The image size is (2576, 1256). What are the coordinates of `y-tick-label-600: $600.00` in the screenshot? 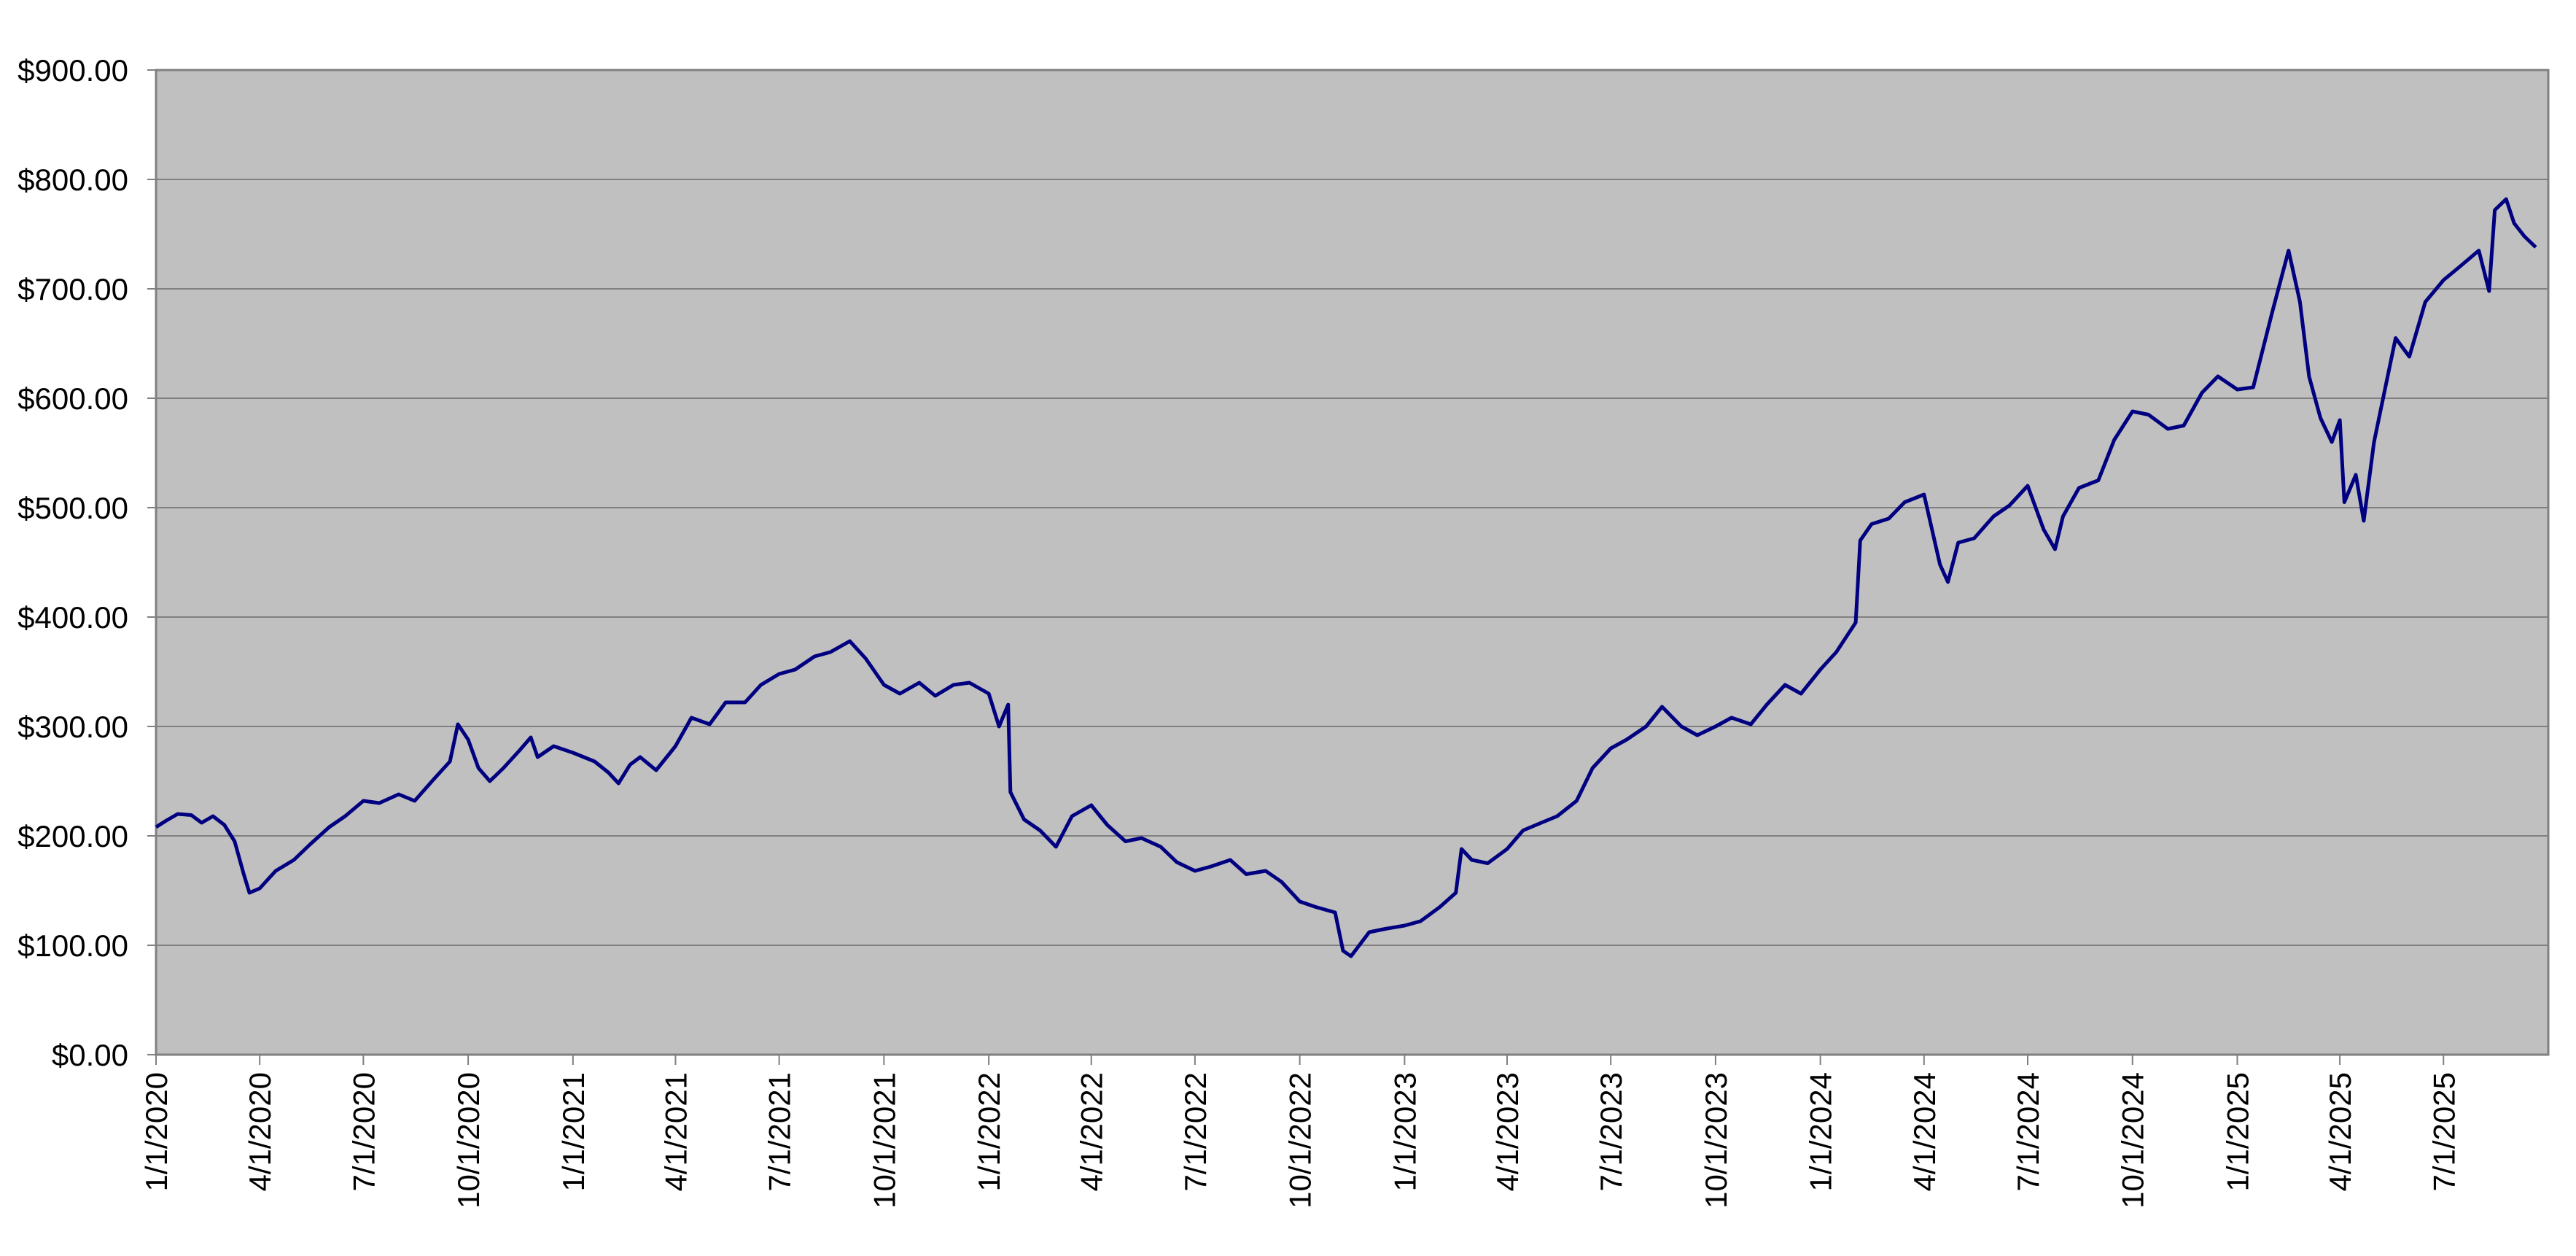 It's located at (72, 398).